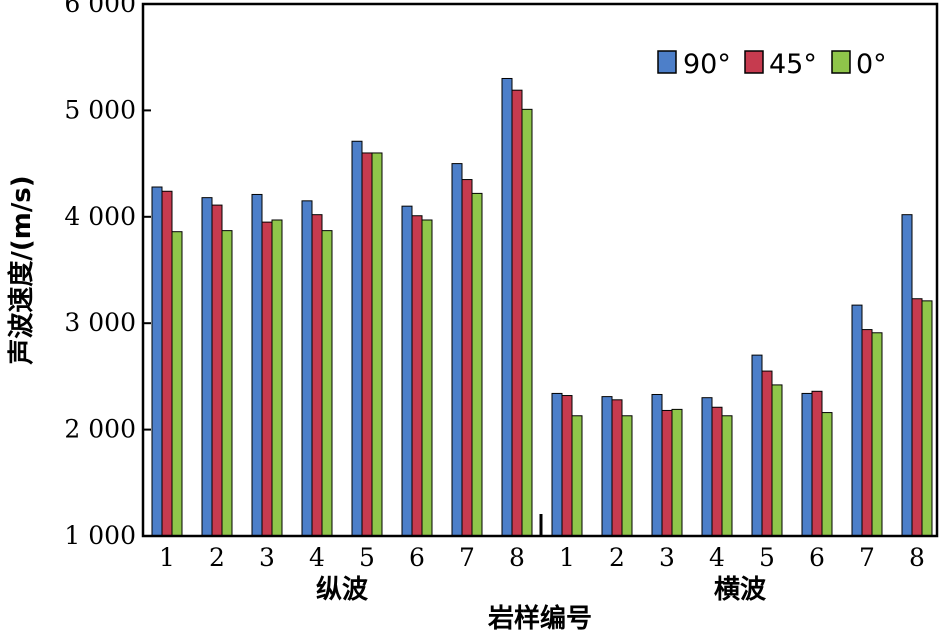  What do you see at coordinates (100, 322) in the screenshot?
I see `y-tick-label: 3 000` at bounding box center [100, 322].